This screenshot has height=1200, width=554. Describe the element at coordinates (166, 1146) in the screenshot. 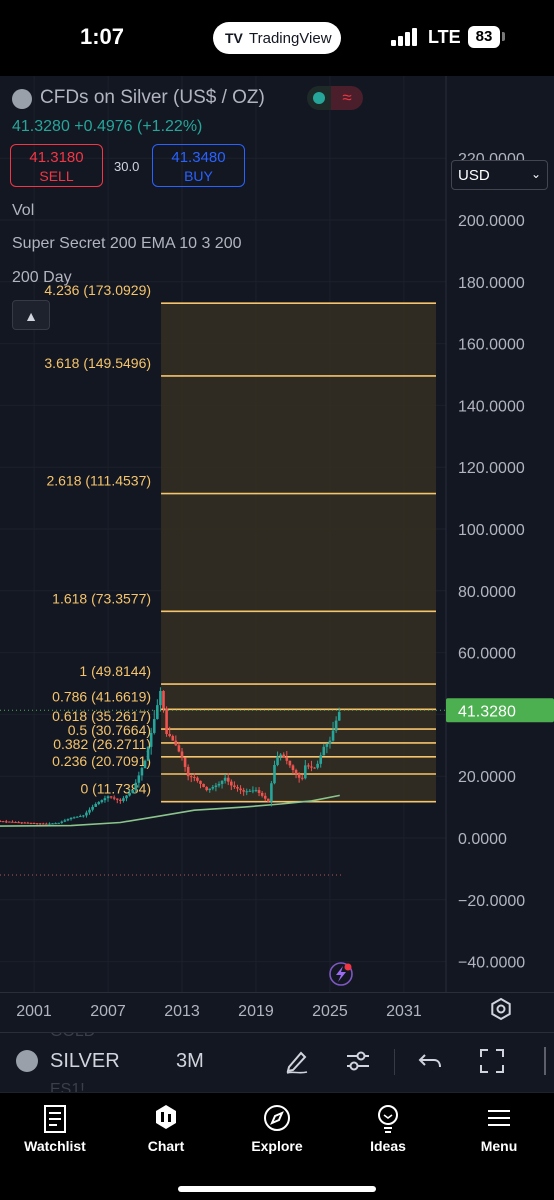

I see `tab-chart-label: Chart` at that location.